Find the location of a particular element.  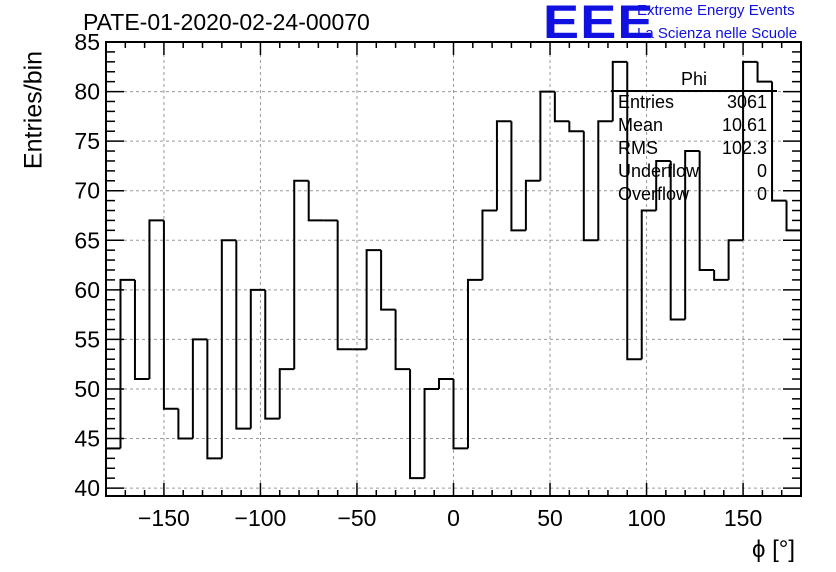

stats-row-underflow: Underflow 0 is located at coordinates (692, 172).